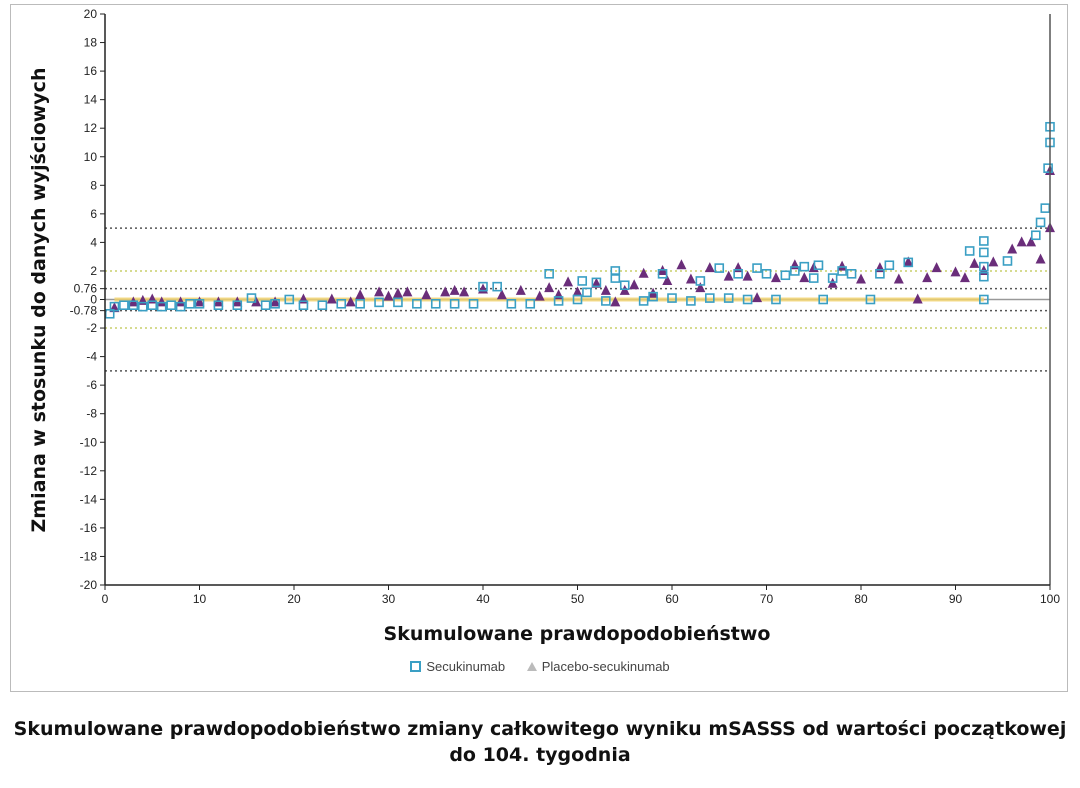  I want to click on y-axis-label: Zmiana w stosunku do danych wyjściowych, so click(39, 300).